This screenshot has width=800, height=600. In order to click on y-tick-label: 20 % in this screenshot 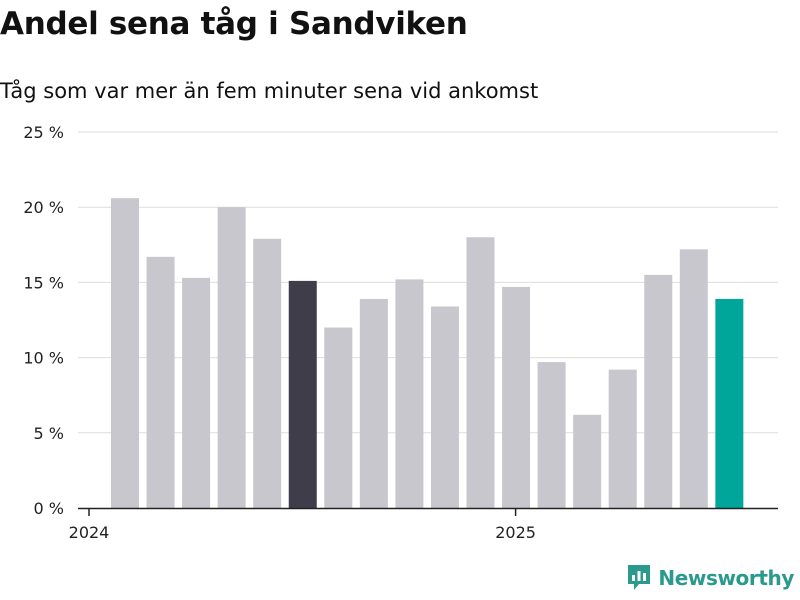, I will do `click(43, 207)`.